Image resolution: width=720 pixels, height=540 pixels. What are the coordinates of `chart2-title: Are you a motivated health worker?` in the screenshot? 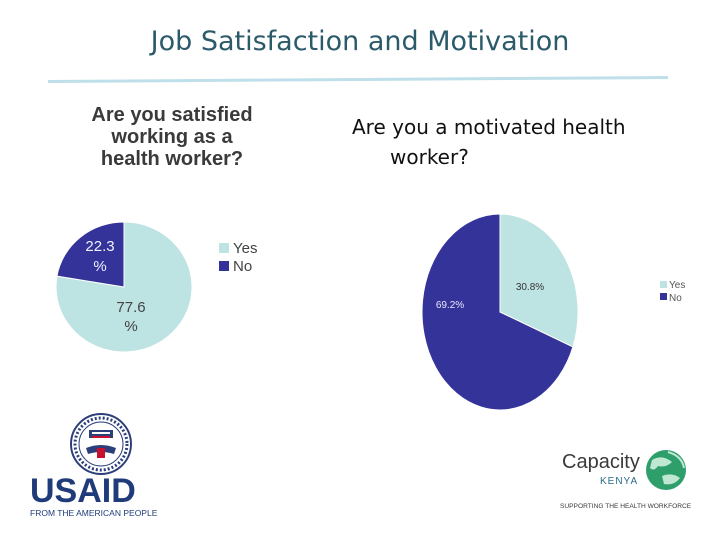 It's located at (522, 142).